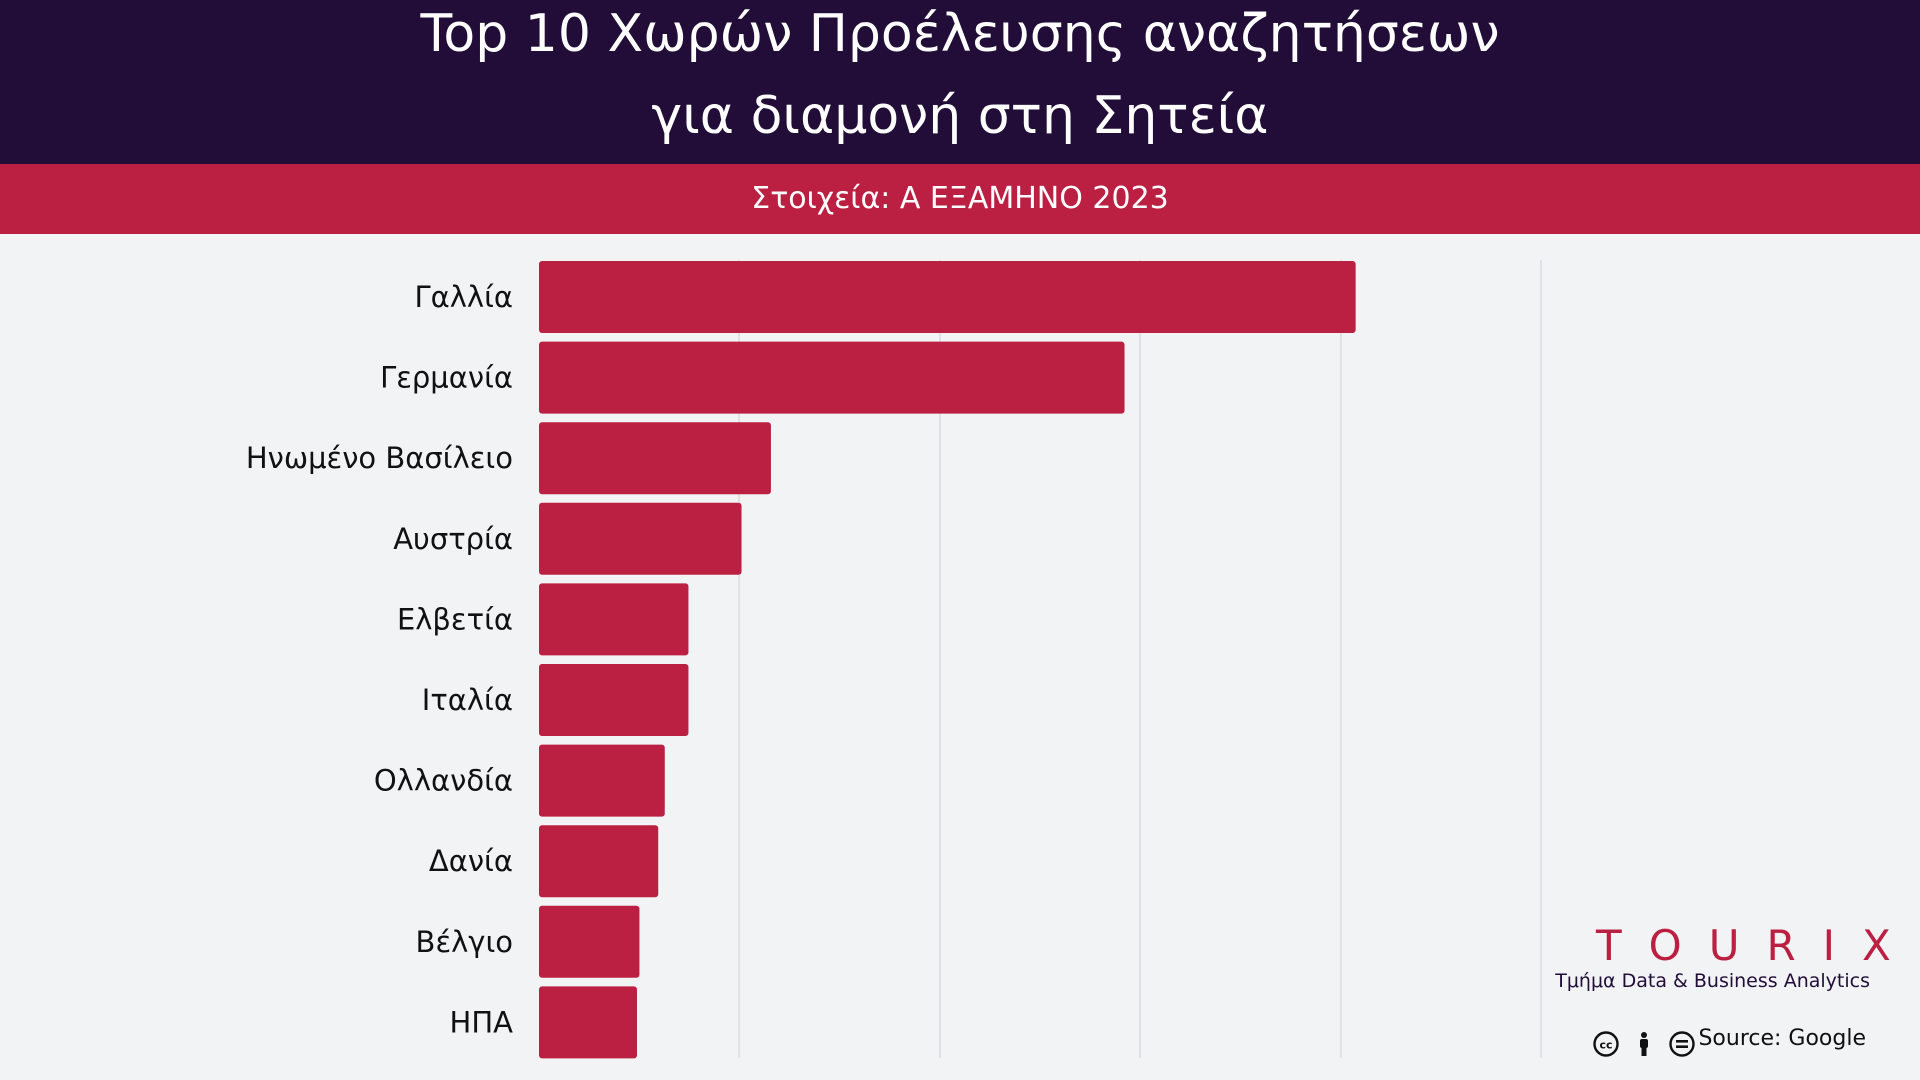 This screenshot has width=1920, height=1080. What do you see at coordinates (443, 781) in the screenshot?
I see `category-label: Ολλανδία` at bounding box center [443, 781].